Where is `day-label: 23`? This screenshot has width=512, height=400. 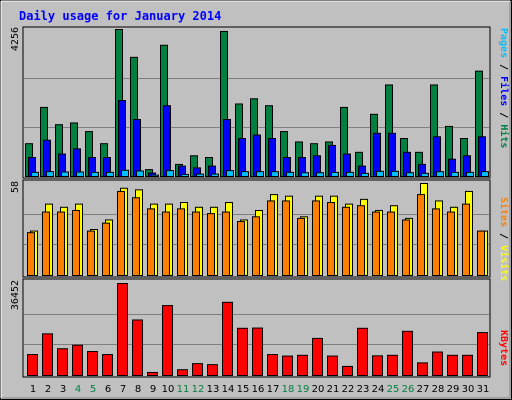
day-label: 23 is located at coordinates (363, 389).